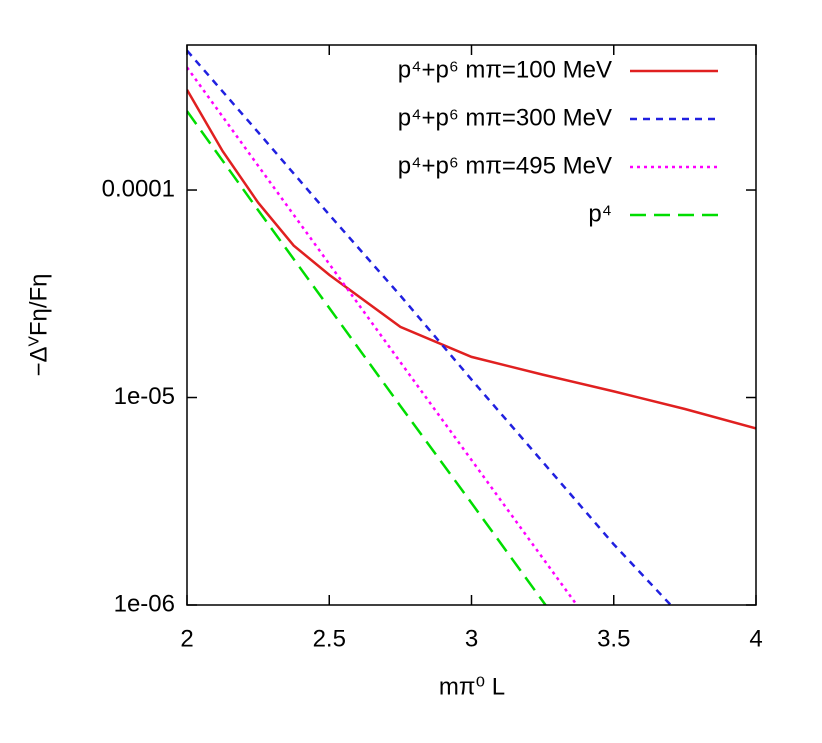 This screenshot has height=743, width=822. Describe the element at coordinates (144, 396) in the screenshot. I see `y-tick-label: 1e-05` at that location.